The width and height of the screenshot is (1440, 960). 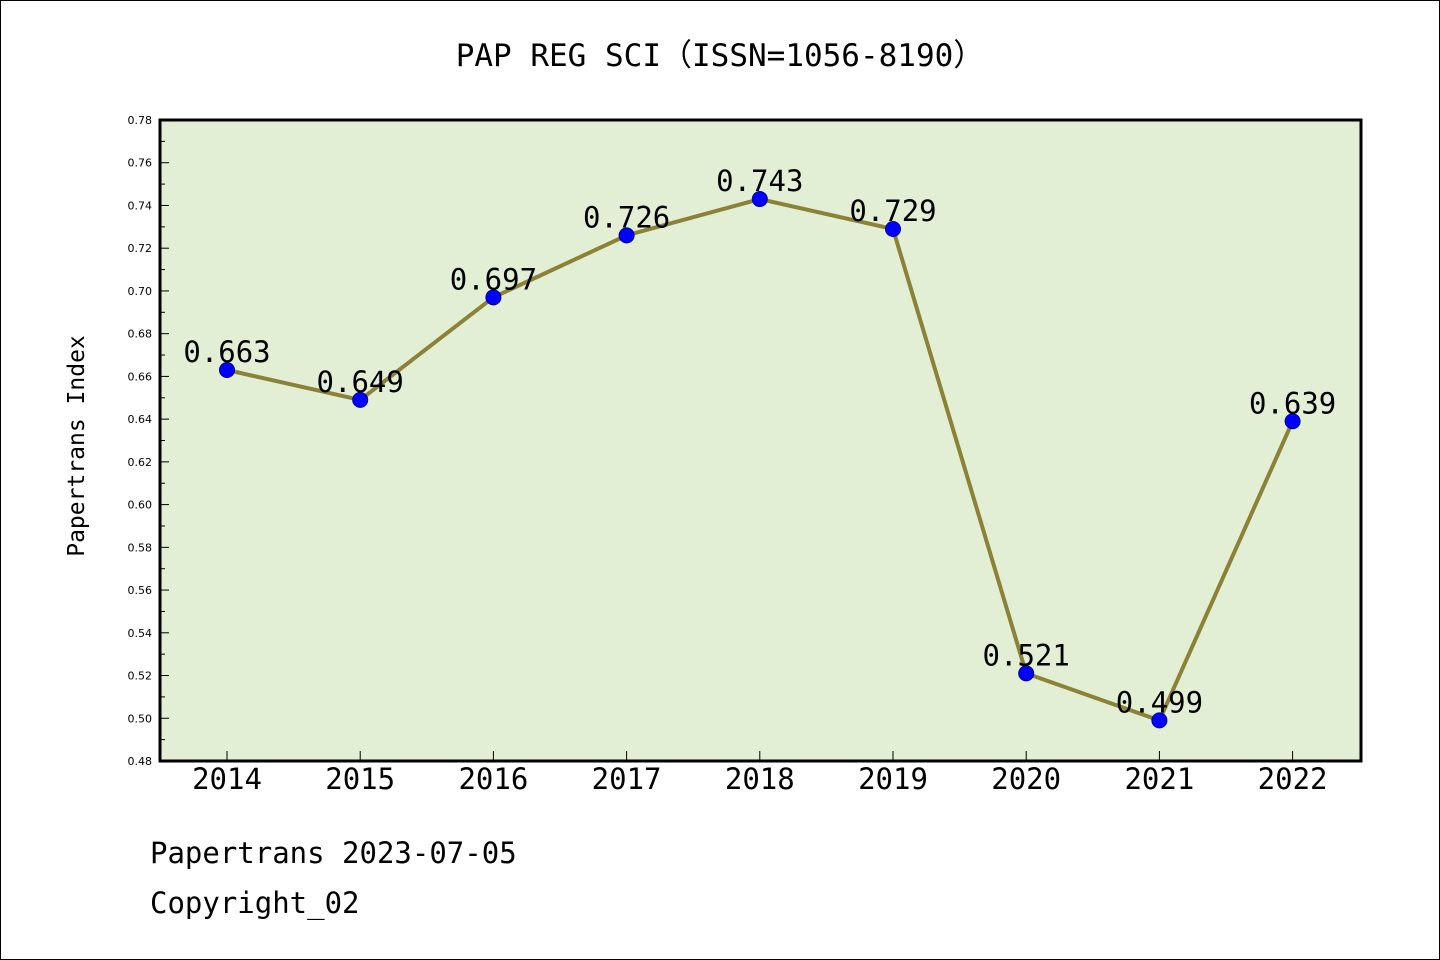 I want to click on data-label: 0.697, so click(x=493, y=279).